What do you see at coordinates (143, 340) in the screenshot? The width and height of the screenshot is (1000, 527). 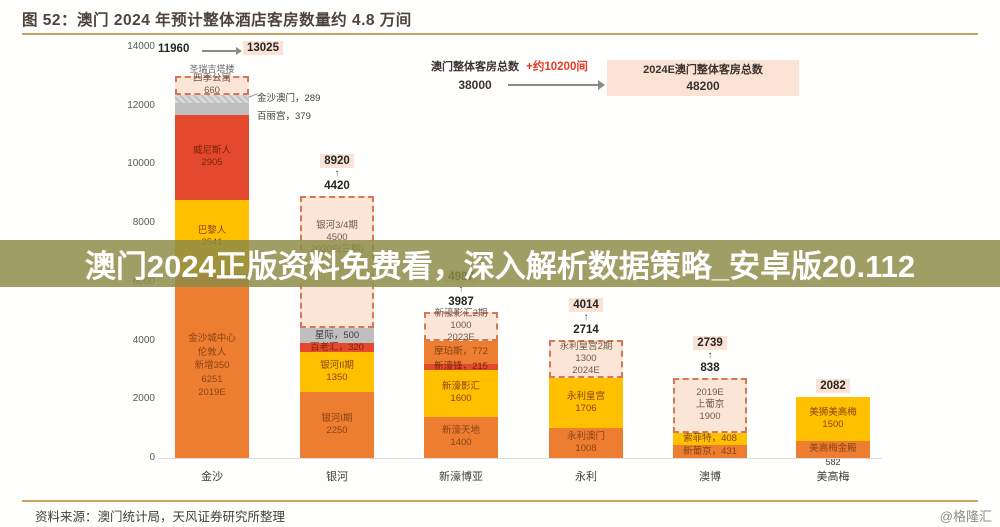 I see `y-axis-tick-label: 4000` at bounding box center [143, 340].